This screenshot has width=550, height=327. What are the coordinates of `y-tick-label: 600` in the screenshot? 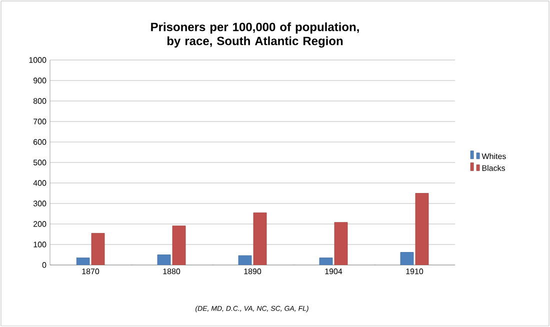 It's located at (40, 142).